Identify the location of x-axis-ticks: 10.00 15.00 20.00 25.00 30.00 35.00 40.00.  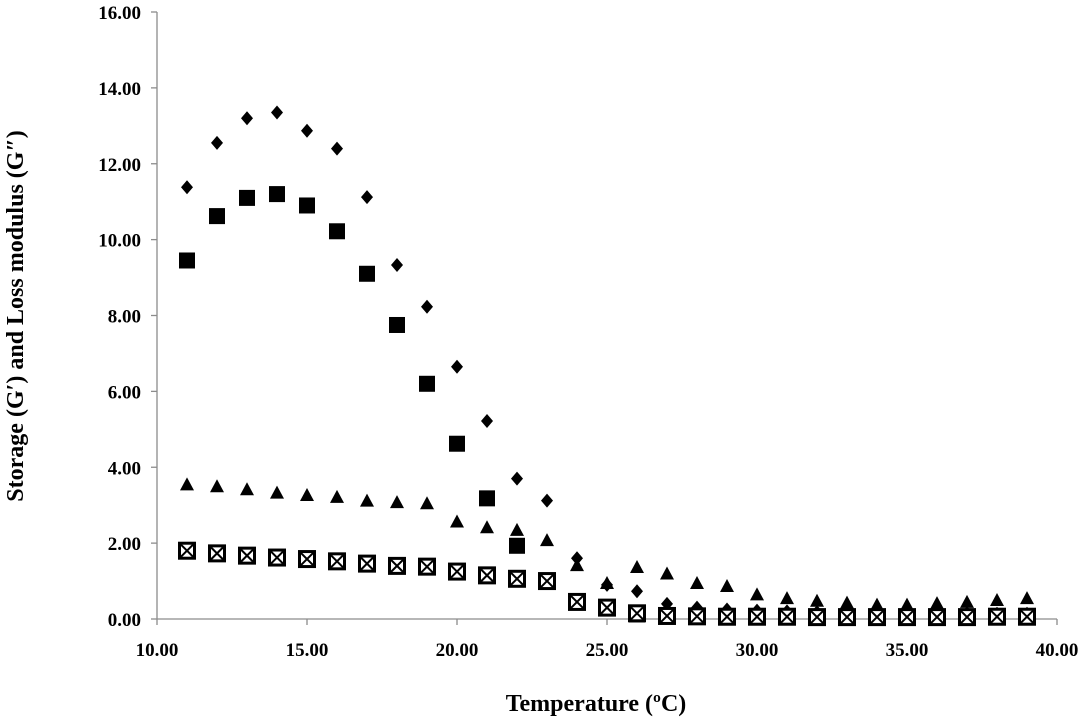
(607, 640).